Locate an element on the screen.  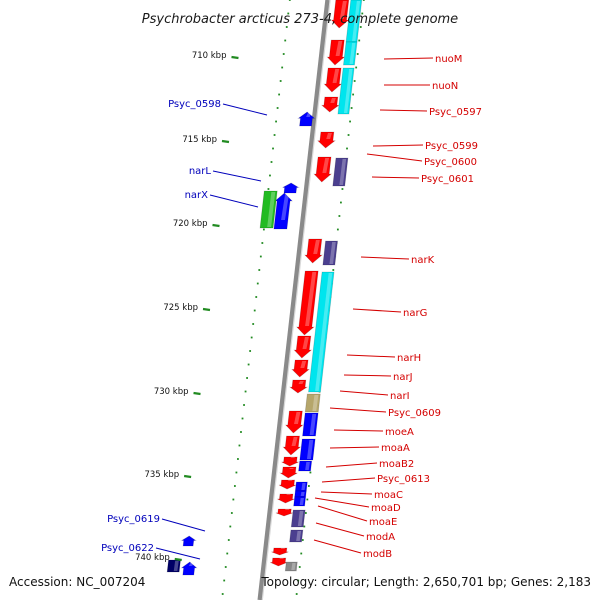
forward-cds-16-edge is located at coordinates (287, 484).